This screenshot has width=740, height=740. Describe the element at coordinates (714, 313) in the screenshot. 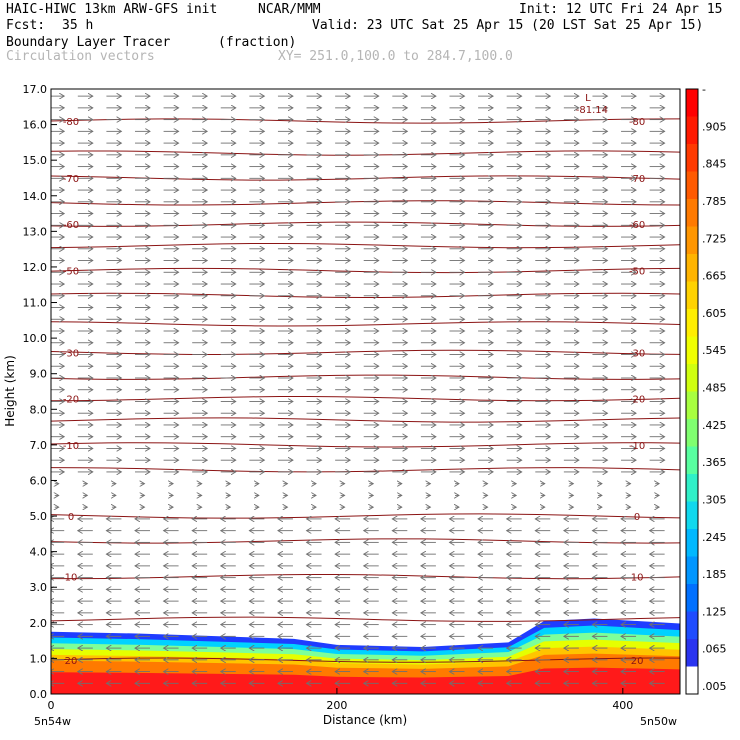

I see `colorbar-label: .605` at that location.